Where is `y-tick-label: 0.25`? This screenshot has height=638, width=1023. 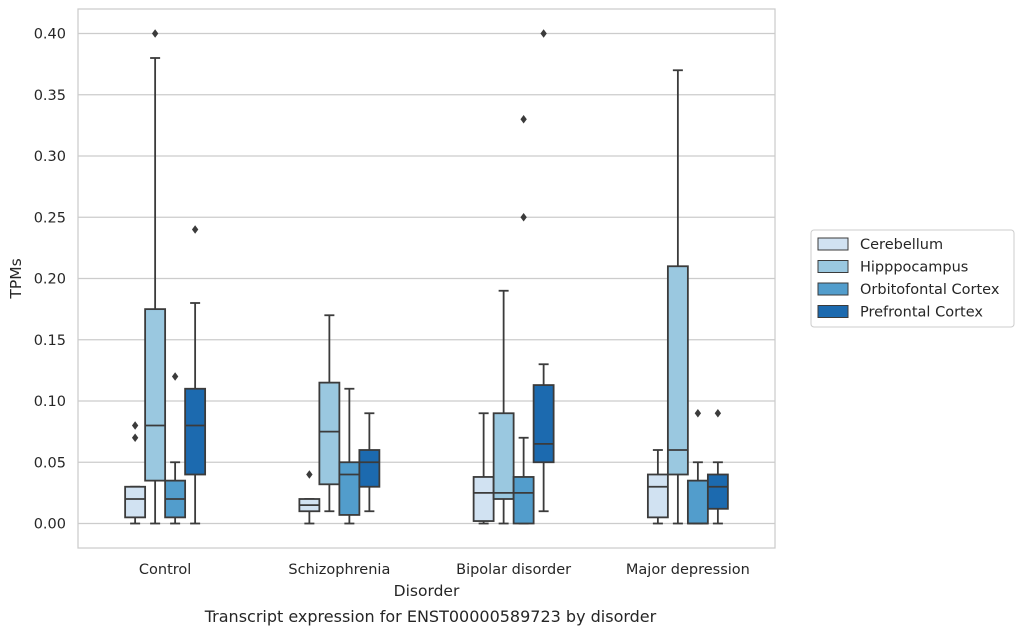
y-tick-label: 0.25 is located at coordinates (50, 218).